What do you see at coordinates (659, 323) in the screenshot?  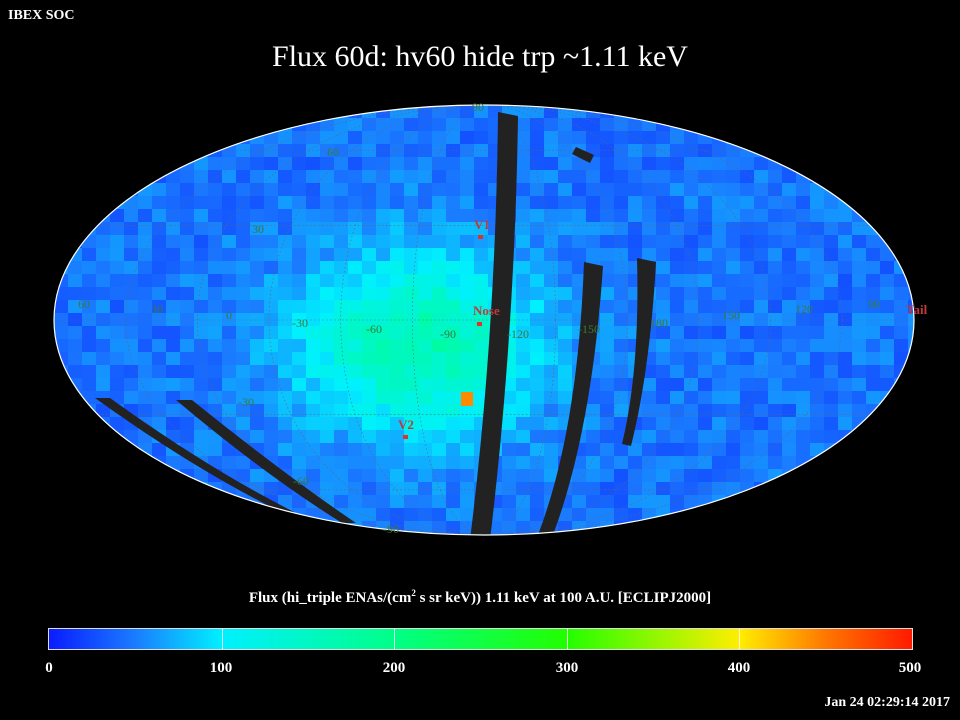 I see `lon-label-180: 180` at bounding box center [659, 323].